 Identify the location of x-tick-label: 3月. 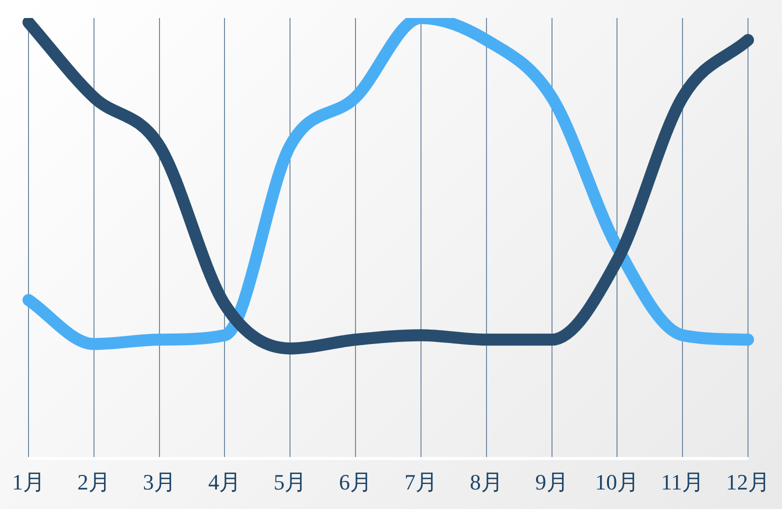
(159, 482).